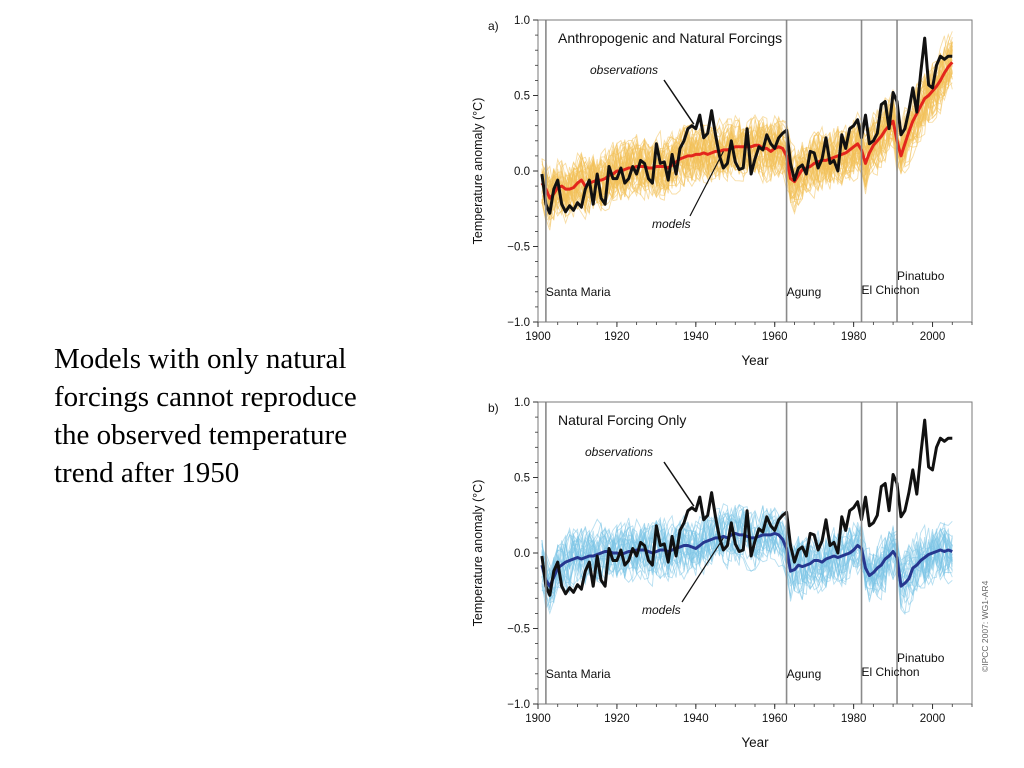 This screenshot has height=768, width=1024. I want to click on slide-text-line: the observed temperature, so click(201, 435).